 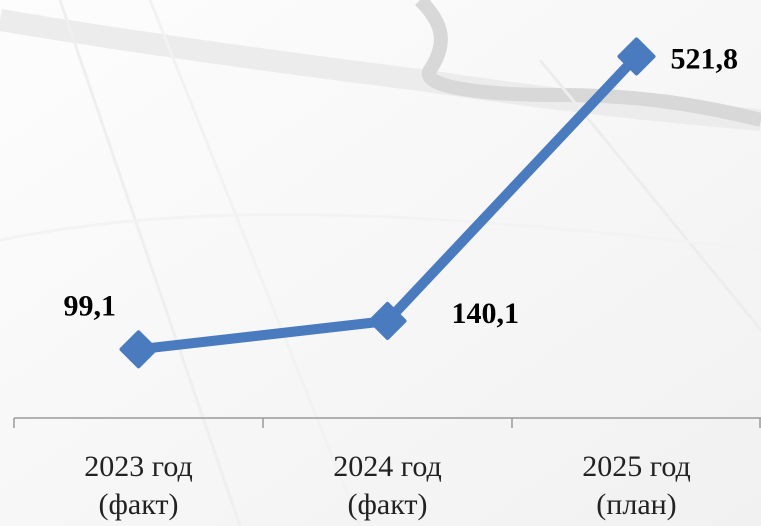 I want to click on x-tick-label: (план), so click(x=636, y=504).